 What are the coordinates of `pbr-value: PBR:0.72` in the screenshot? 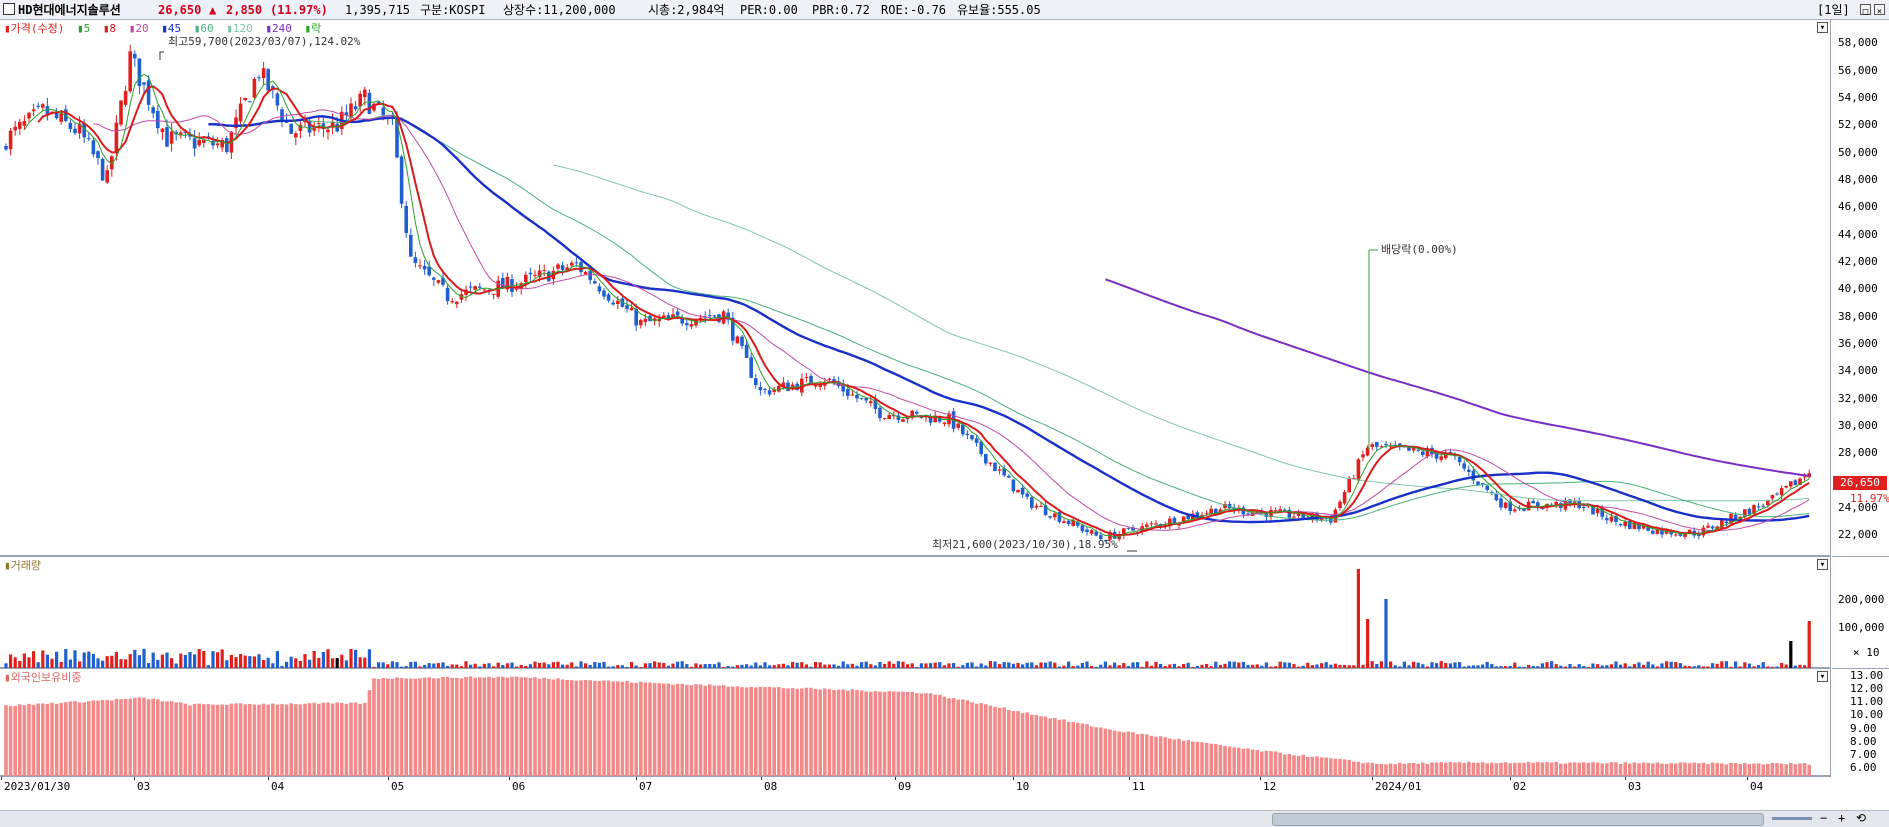 It's located at (841, 10).